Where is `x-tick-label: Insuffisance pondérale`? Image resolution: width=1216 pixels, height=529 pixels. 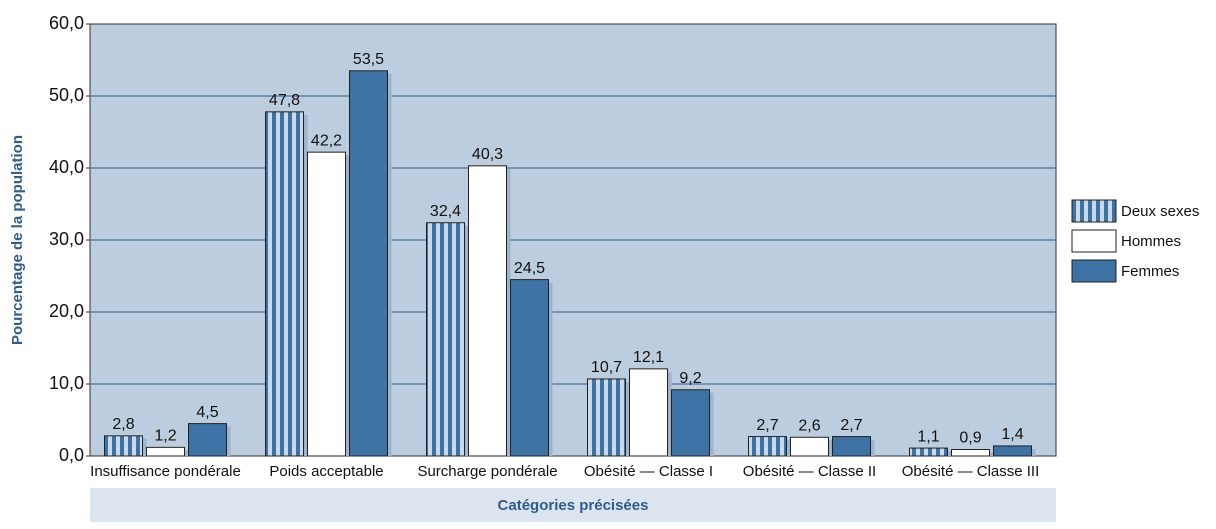 x-tick-label: Insuffisance pondérale is located at coordinates (165, 471).